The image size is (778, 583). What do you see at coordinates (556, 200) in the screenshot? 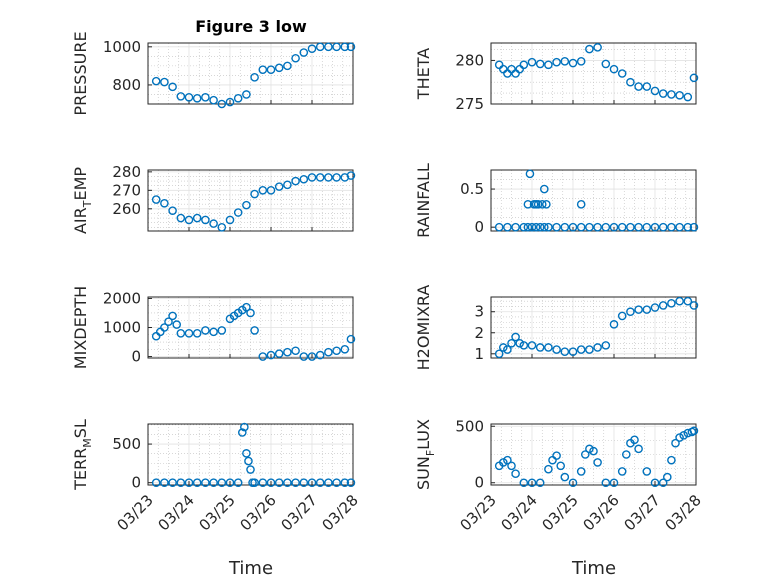
I see `subplot-4: 0 0.5 RAINFALL` at bounding box center [556, 200].